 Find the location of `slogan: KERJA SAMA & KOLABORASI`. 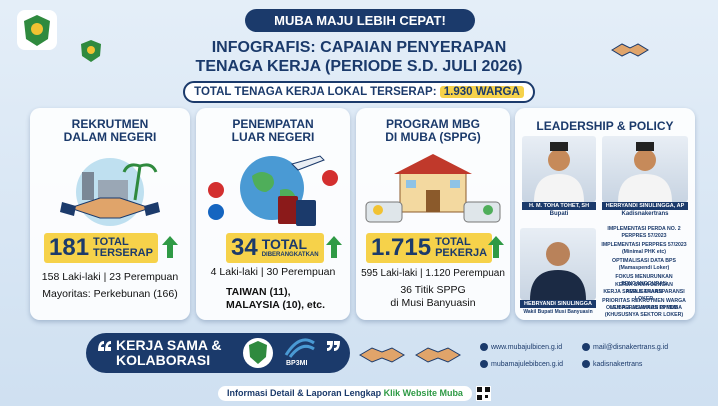

slogan: KERJA SAMA & KOLABORASI is located at coordinates (169, 353).